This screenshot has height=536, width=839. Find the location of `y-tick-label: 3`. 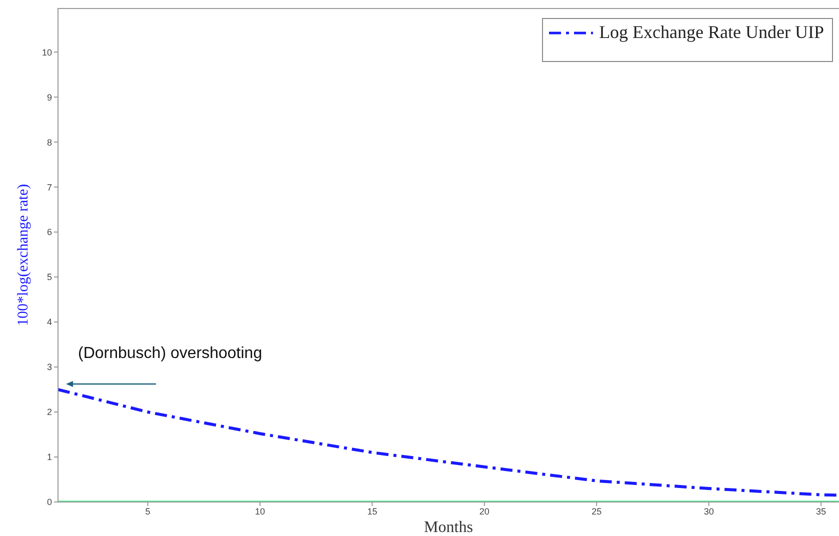

y-tick-label: 3 is located at coordinates (49, 367).